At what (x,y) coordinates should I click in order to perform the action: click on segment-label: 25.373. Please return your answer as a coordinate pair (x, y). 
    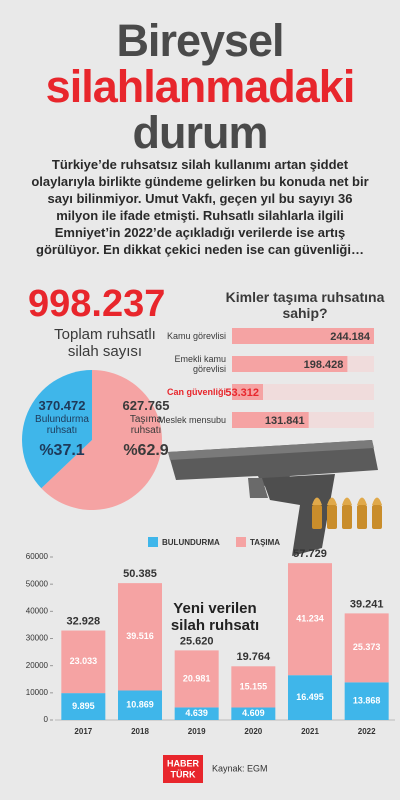
    Looking at the image, I should click on (367, 647).